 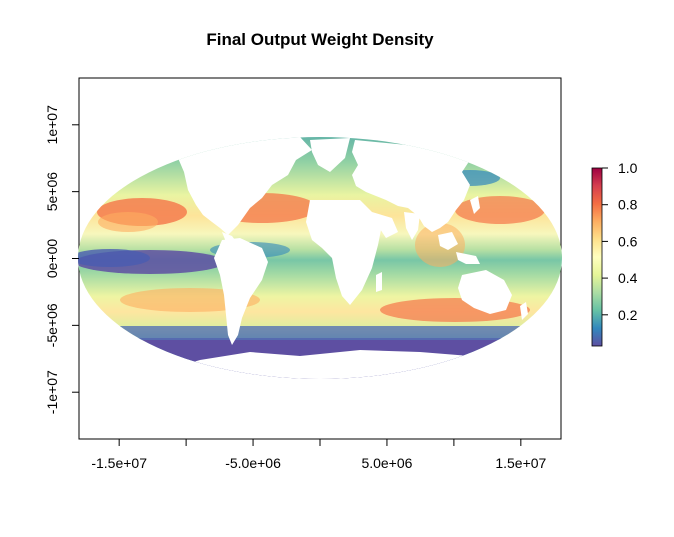 I want to click on x-tick-label: -1.5e+07, so click(x=119, y=463).